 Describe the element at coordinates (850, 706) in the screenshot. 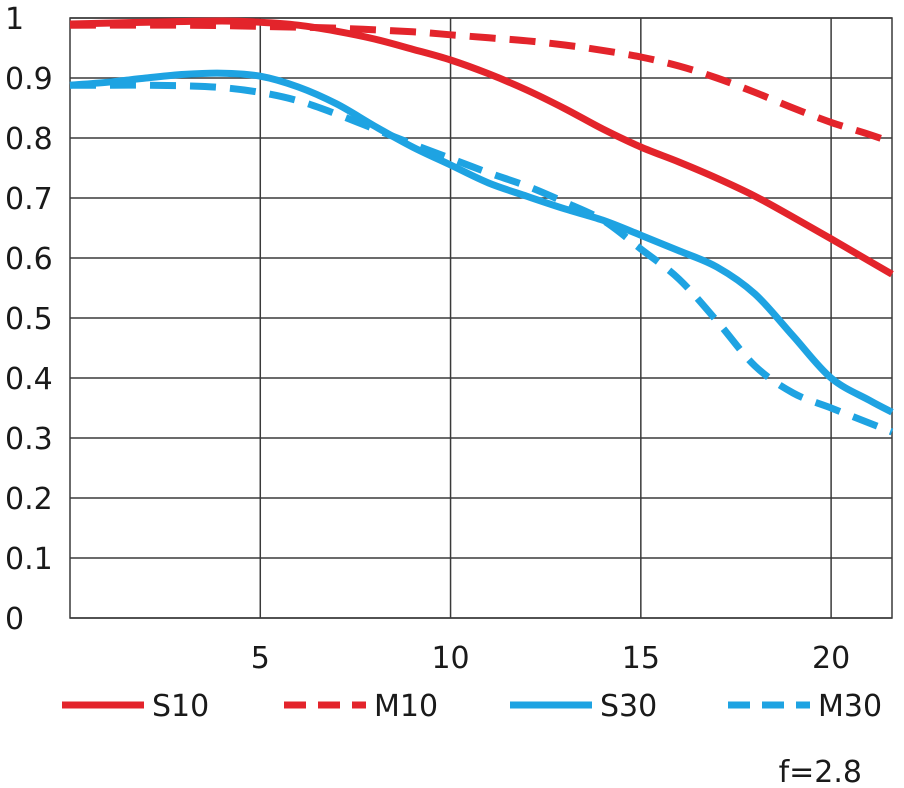

I see `legend-label-m30: M30` at that location.